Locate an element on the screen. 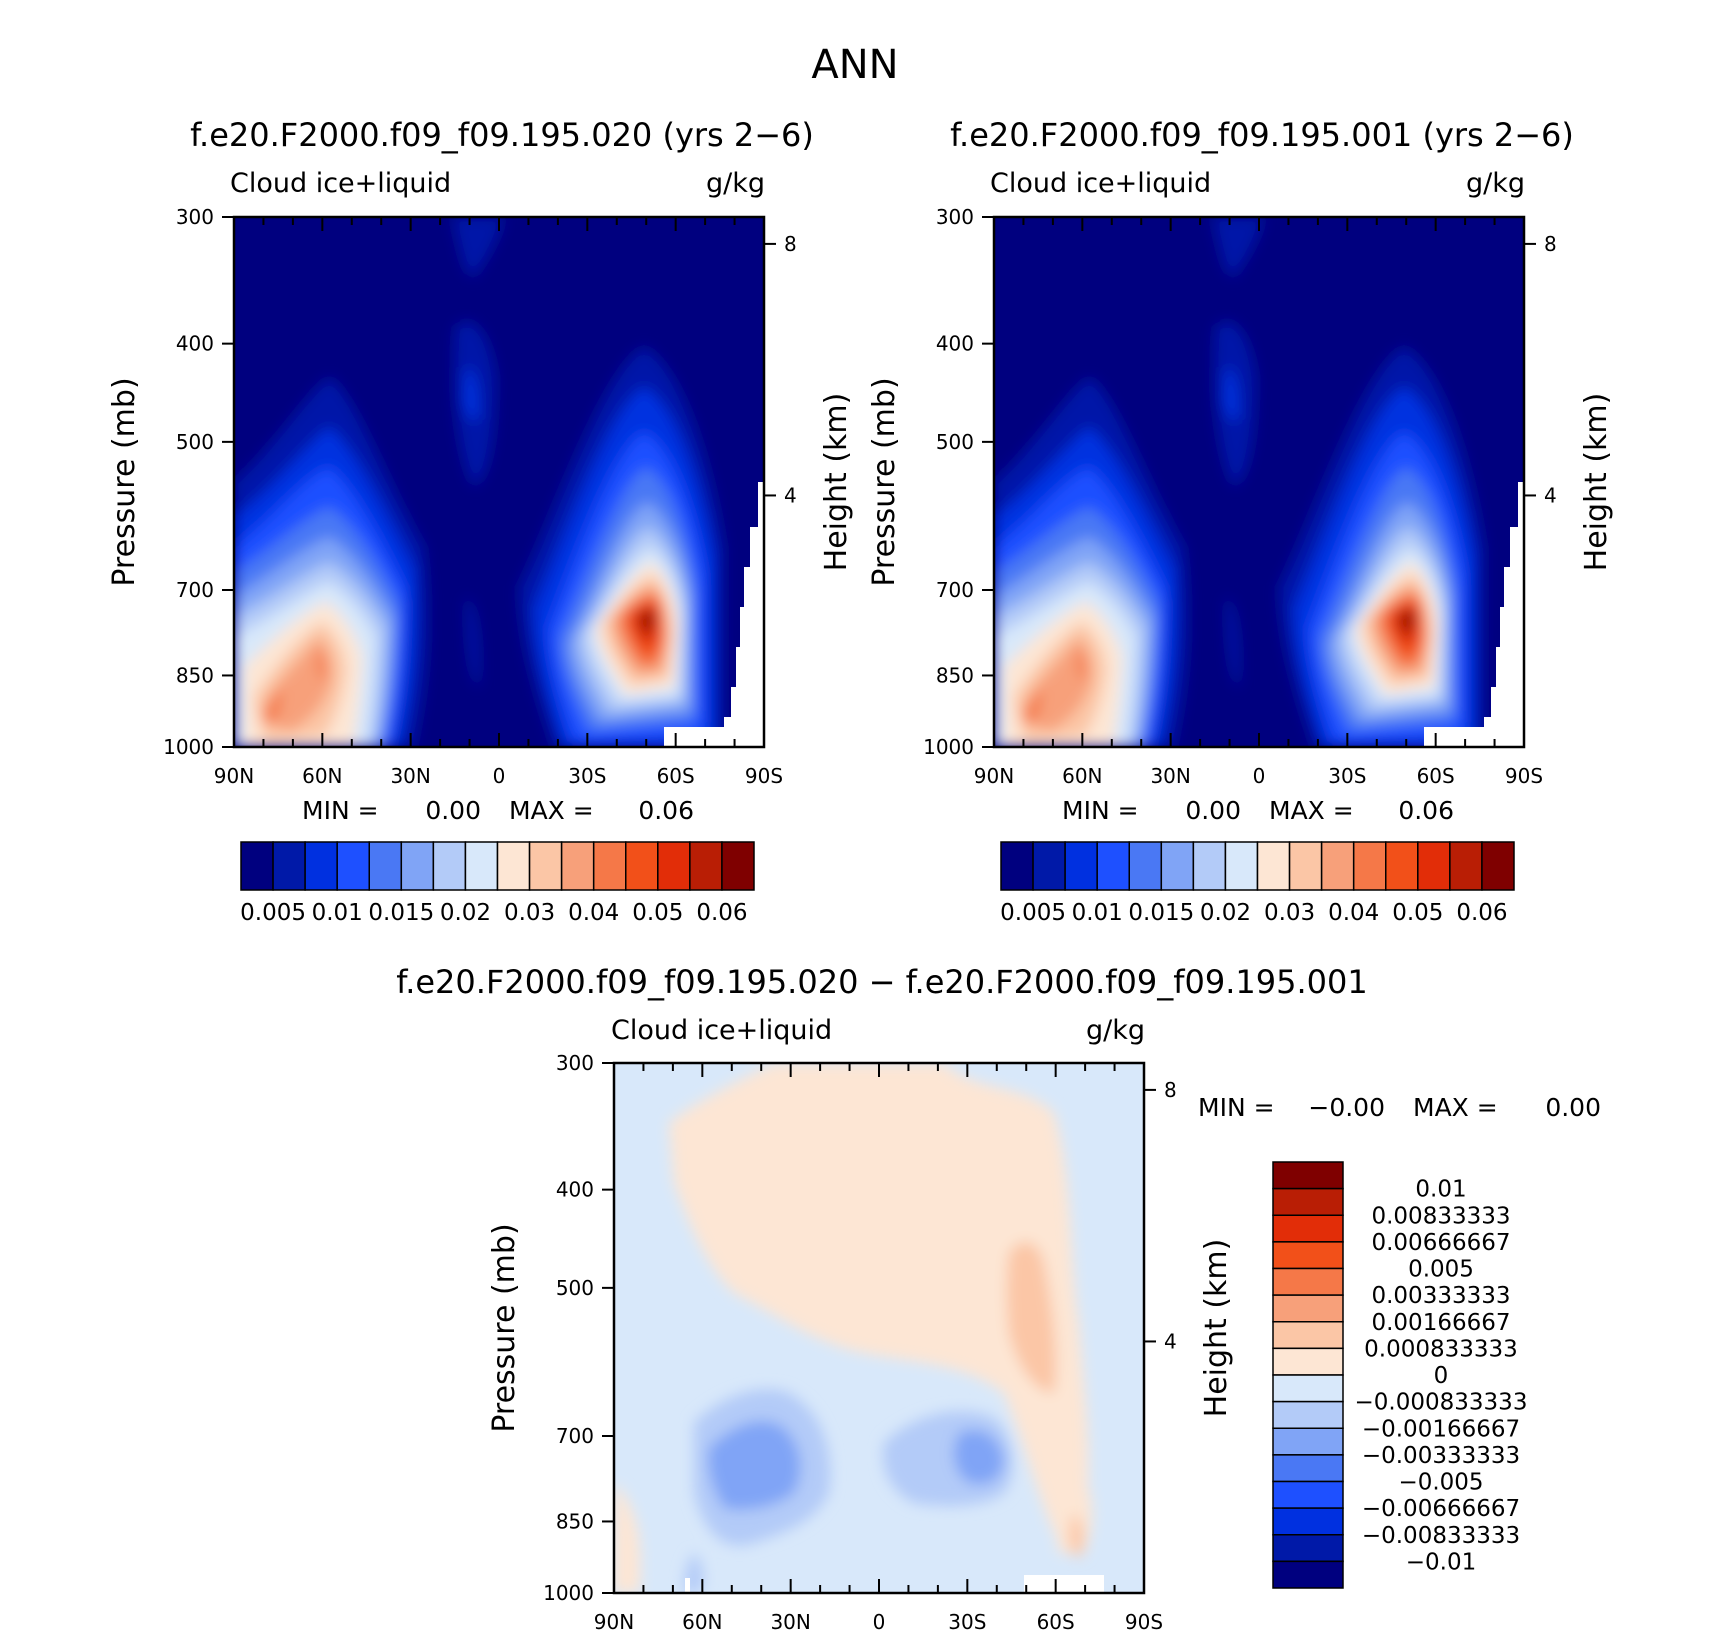 The height and width of the screenshot is (1641, 1710). panel-3-max-label: MAX = is located at coordinates (1455, 1107).